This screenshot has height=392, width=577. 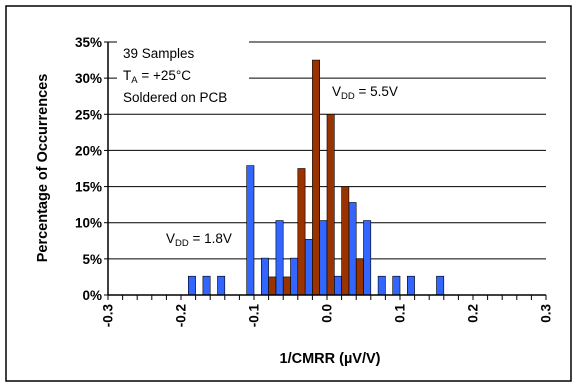 What do you see at coordinates (365, 93) in the screenshot?
I see `vdd-5v5-label: VDD = 5.5V` at bounding box center [365, 93].